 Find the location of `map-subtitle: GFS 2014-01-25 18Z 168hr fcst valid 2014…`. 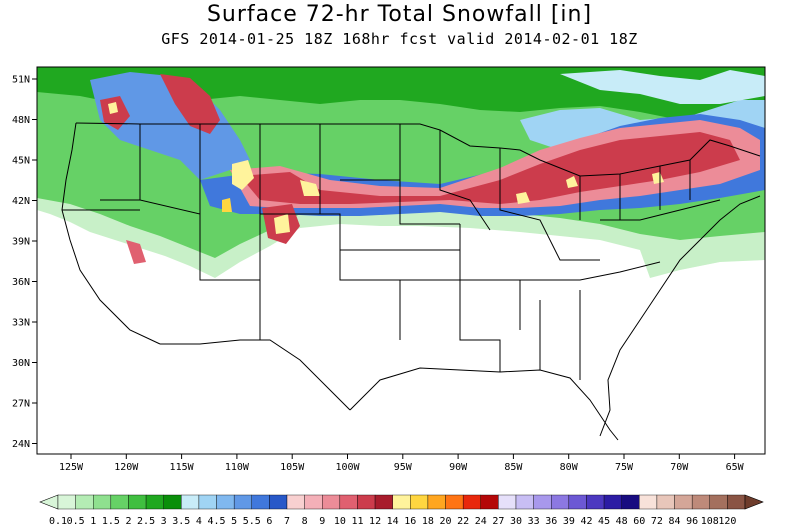

map-subtitle: GFS 2014-01-25 18Z 168hr fcst valid 2014… is located at coordinates (399, 39).